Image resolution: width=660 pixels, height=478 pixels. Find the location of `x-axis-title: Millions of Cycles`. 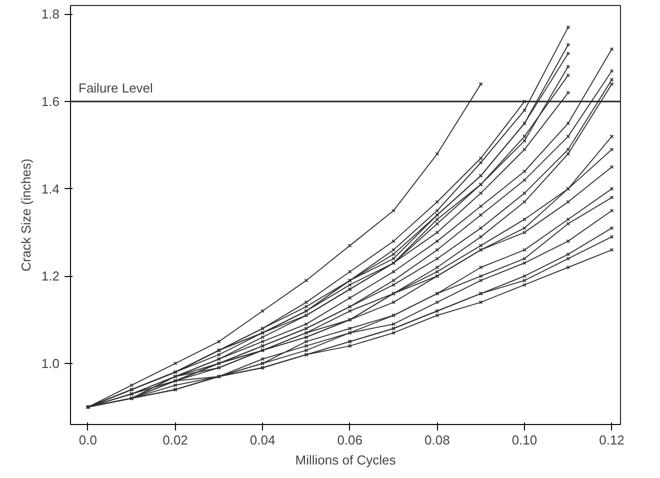

x-axis-title: Millions of Cycles is located at coordinates (345, 460).